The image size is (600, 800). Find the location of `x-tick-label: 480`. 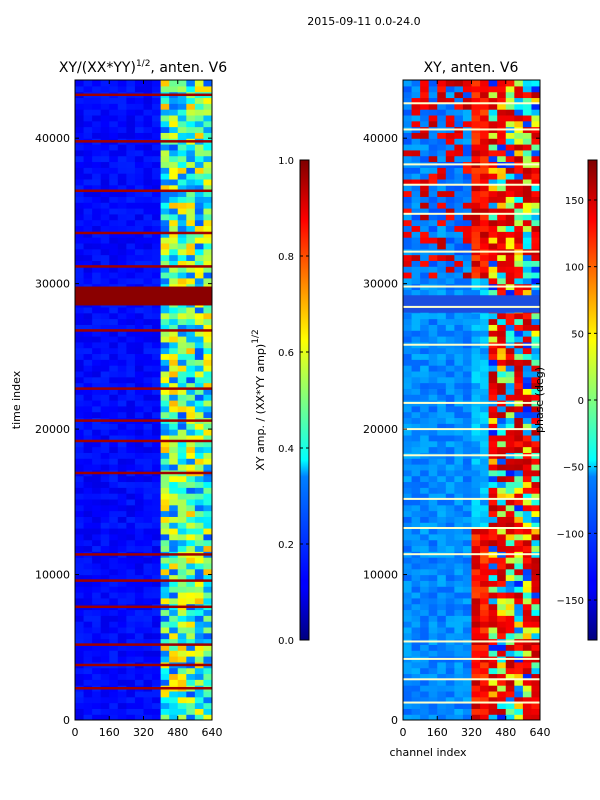

x-tick-label: 480 is located at coordinates (505, 732).